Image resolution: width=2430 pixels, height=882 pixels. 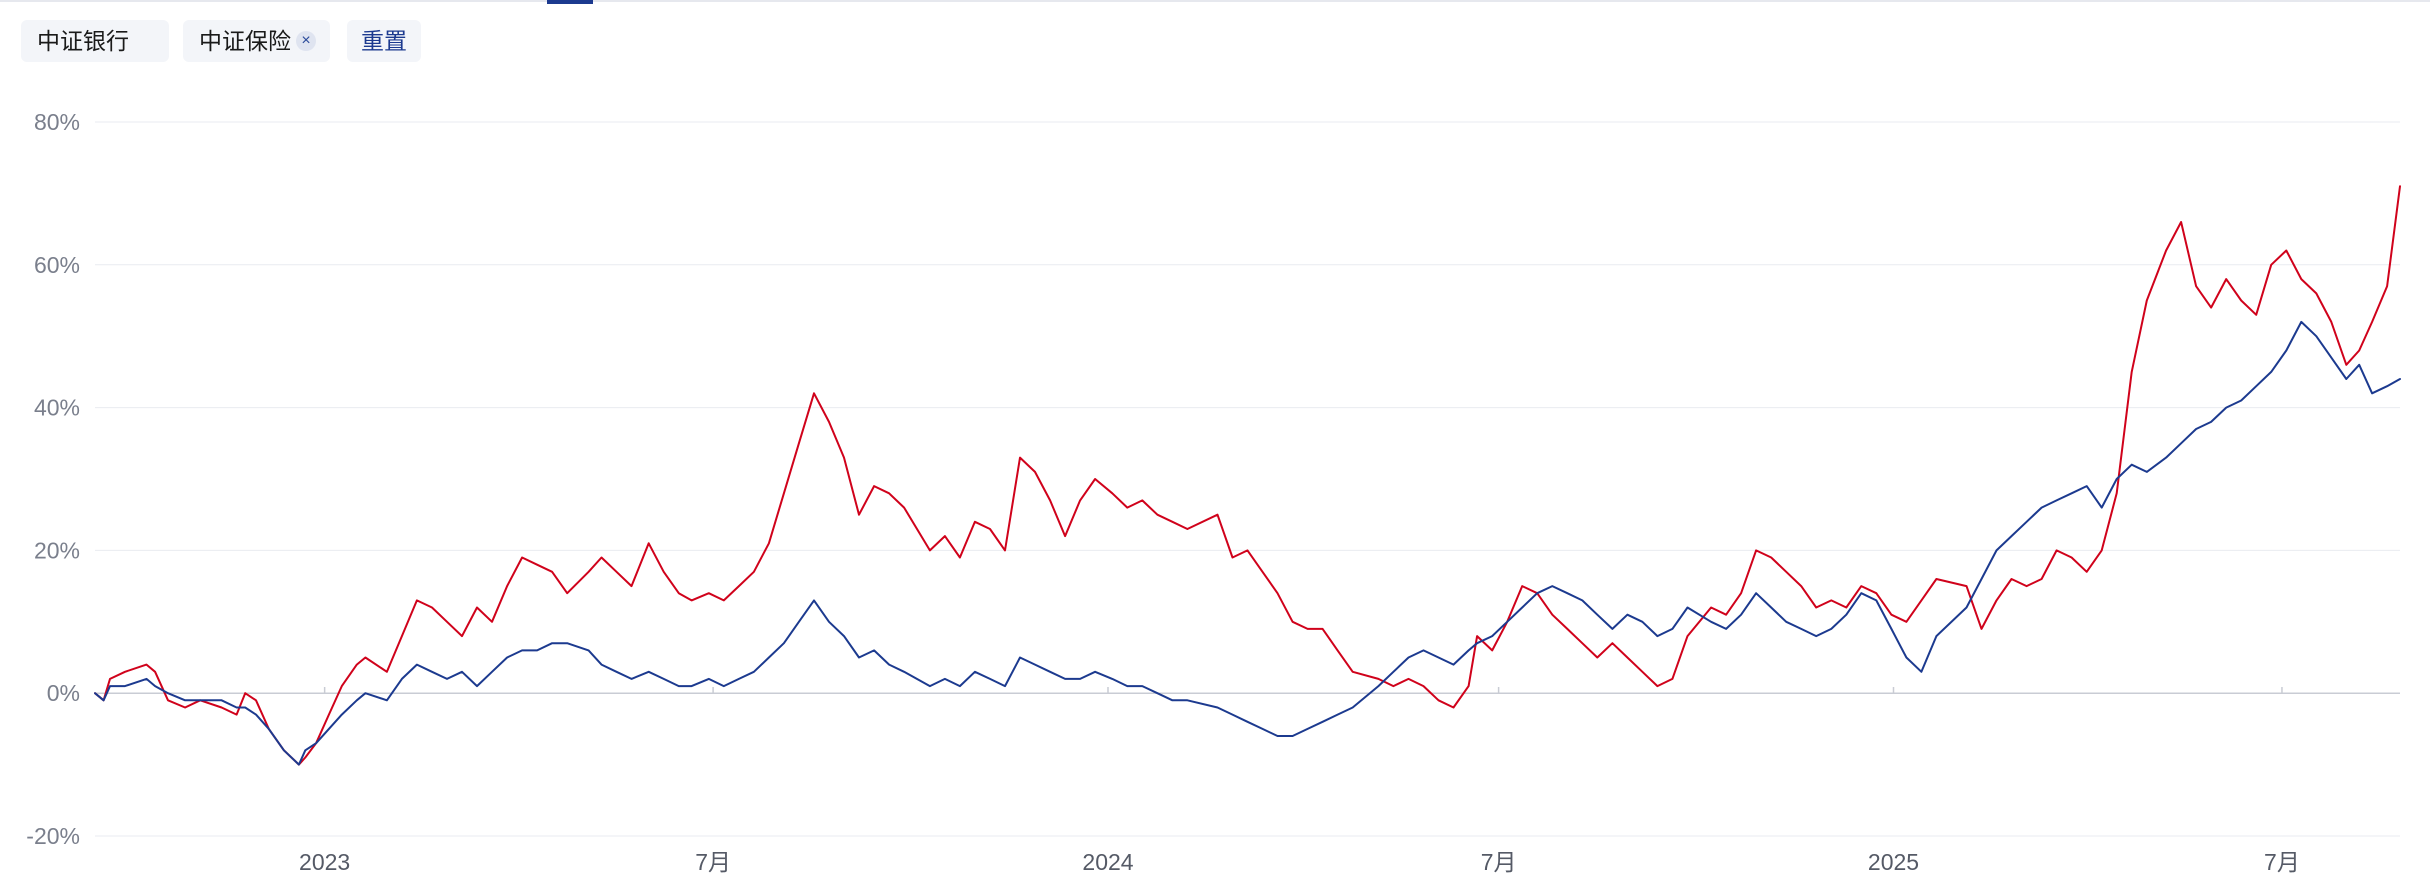 What do you see at coordinates (57, 265) in the screenshot?
I see `y-tick-label: 60%` at bounding box center [57, 265].